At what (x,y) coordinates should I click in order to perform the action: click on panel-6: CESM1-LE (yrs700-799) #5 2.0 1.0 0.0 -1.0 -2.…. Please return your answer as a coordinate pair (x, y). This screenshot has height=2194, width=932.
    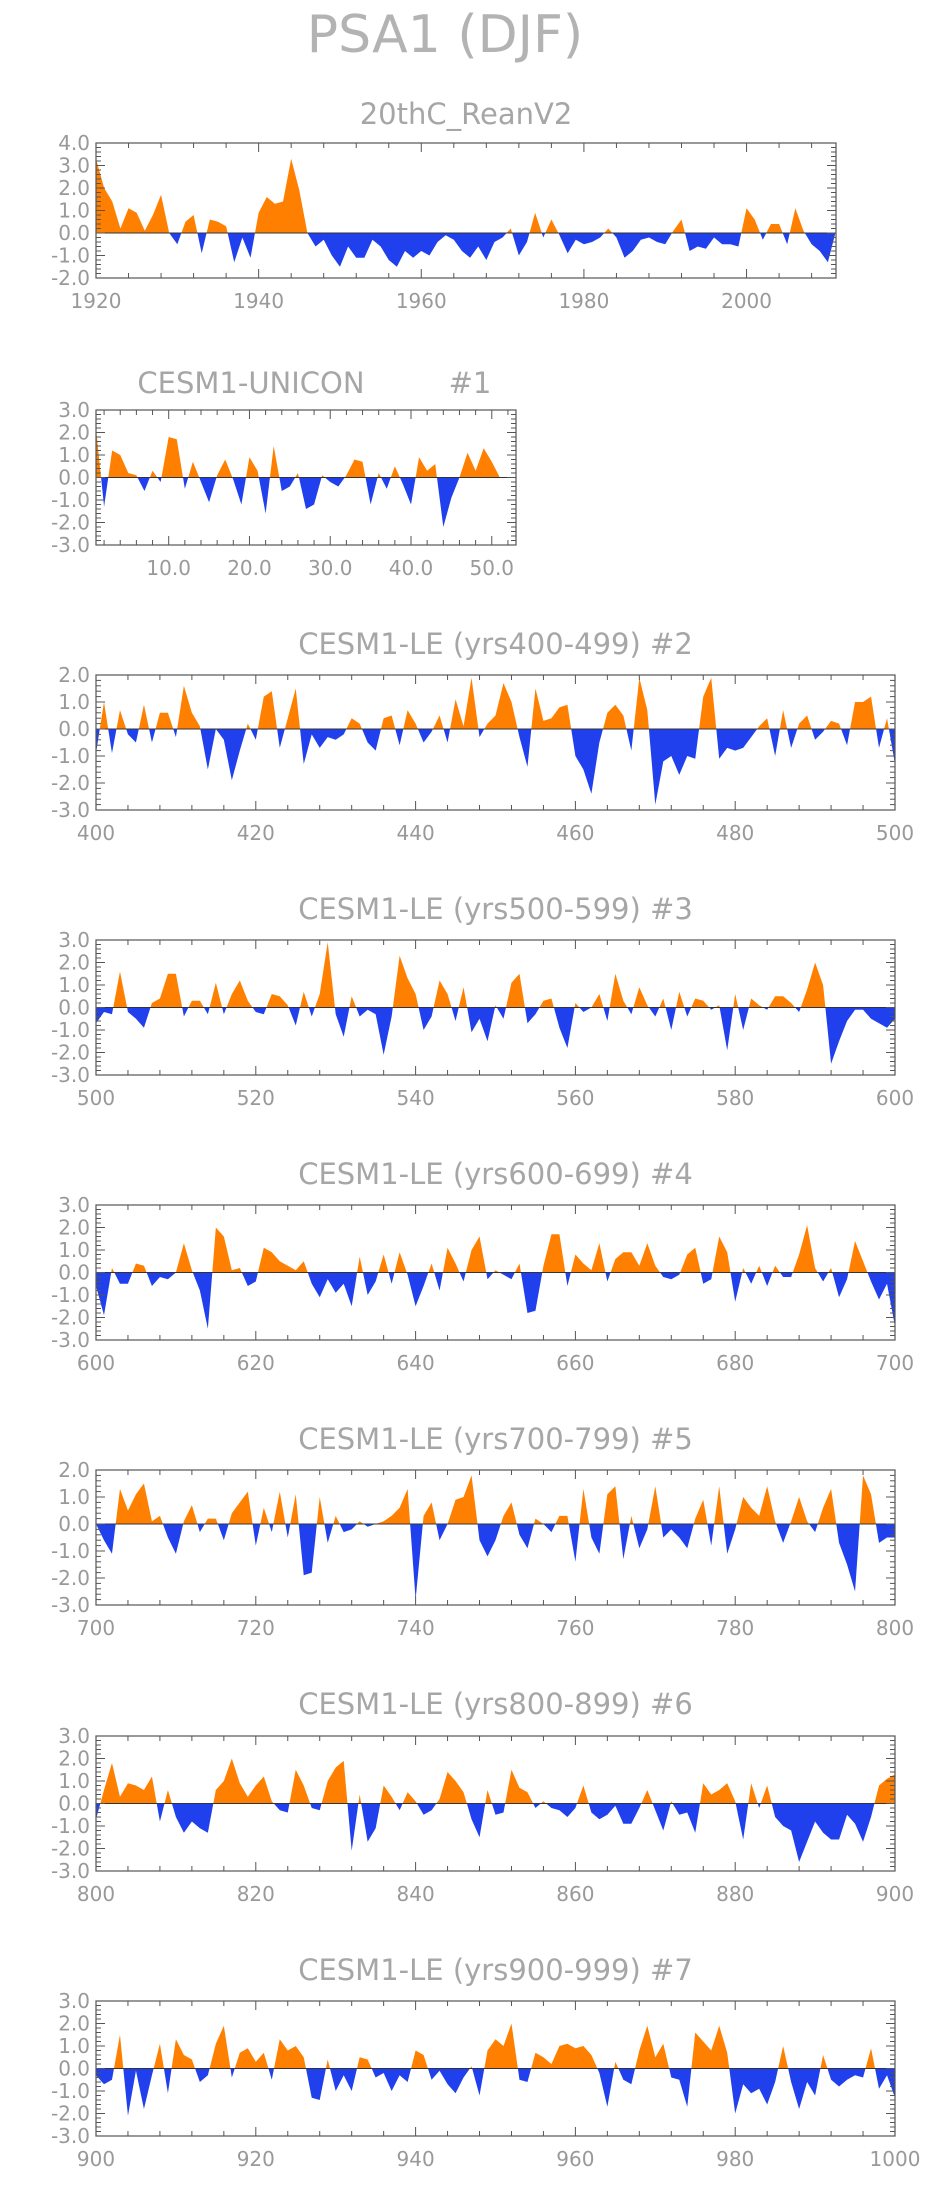
    Looking at the image, I should click on (482, 1531).